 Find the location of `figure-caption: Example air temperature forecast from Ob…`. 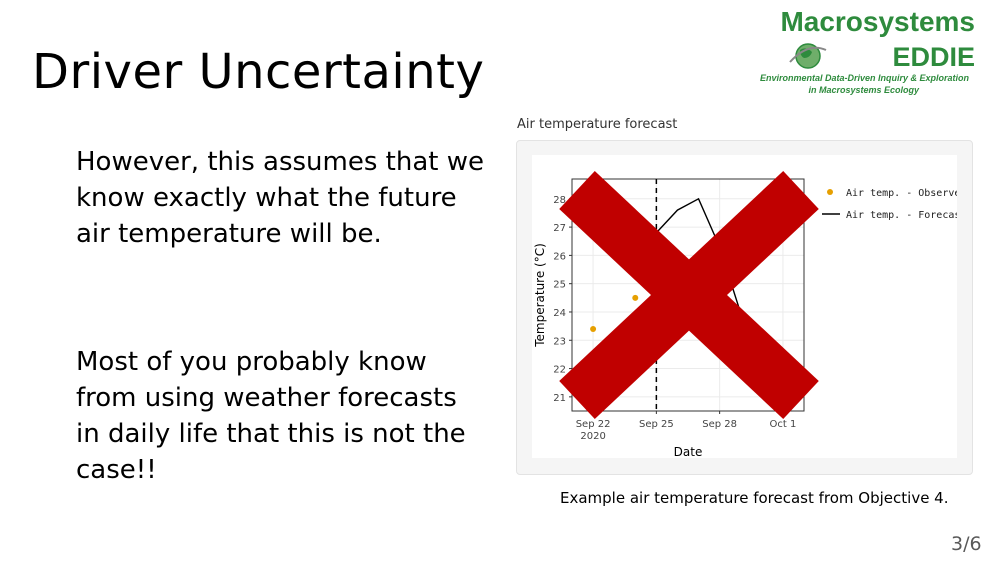

figure-caption: Example air temperature forecast from Ob… is located at coordinates (754, 498).